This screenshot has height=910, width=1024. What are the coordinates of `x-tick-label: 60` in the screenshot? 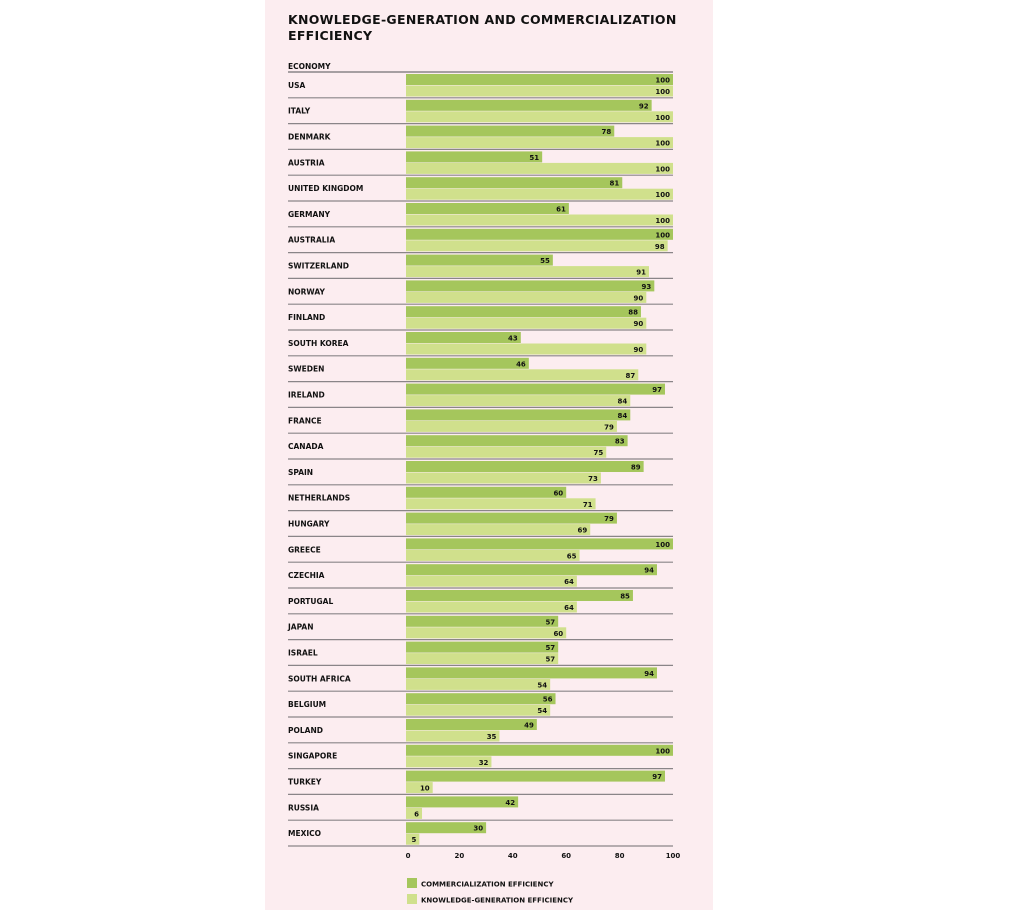 It's located at (566, 856).